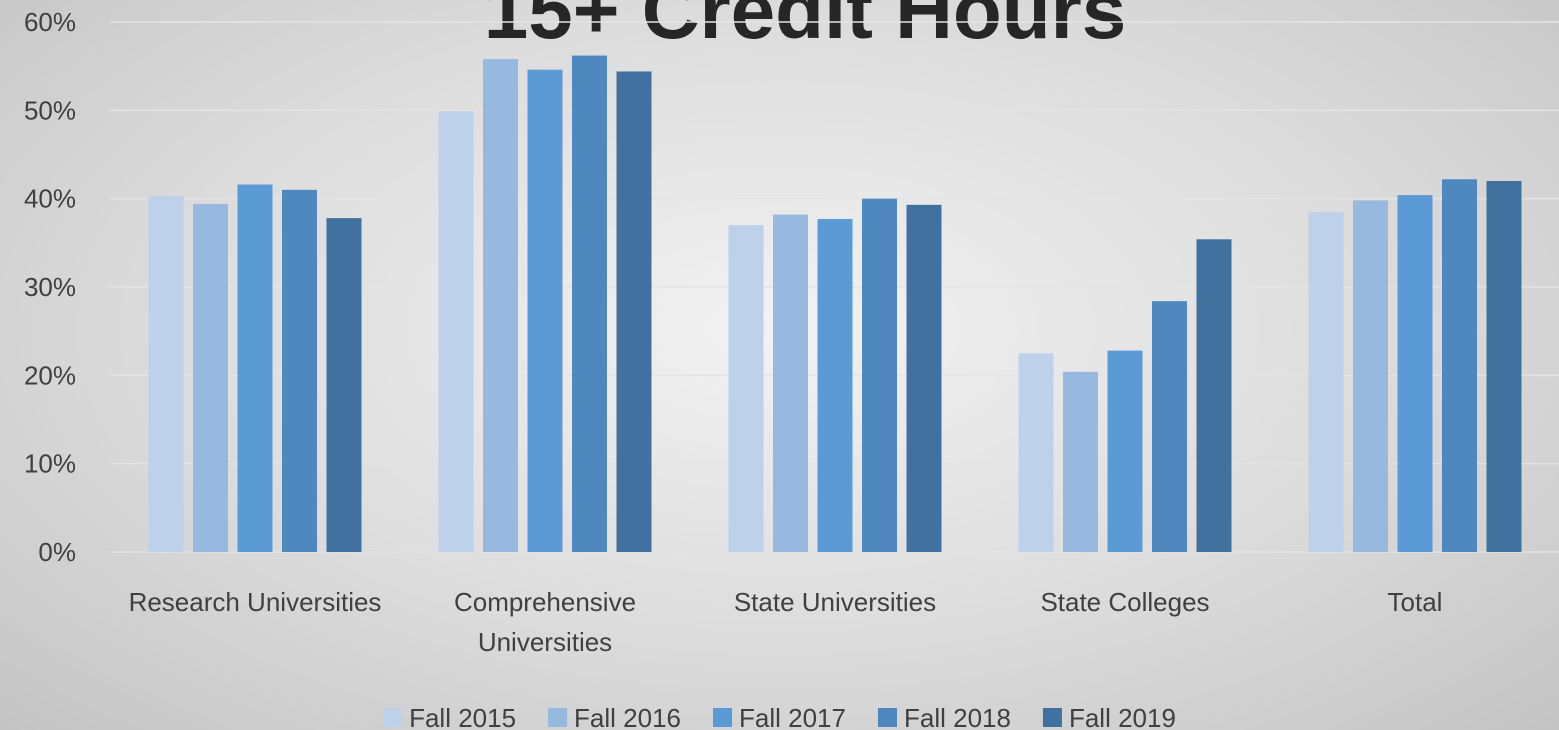 The width and height of the screenshot is (1559, 730). Describe the element at coordinates (50, 287) in the screenshot. I see `y-tick-label: 30%` at that location.